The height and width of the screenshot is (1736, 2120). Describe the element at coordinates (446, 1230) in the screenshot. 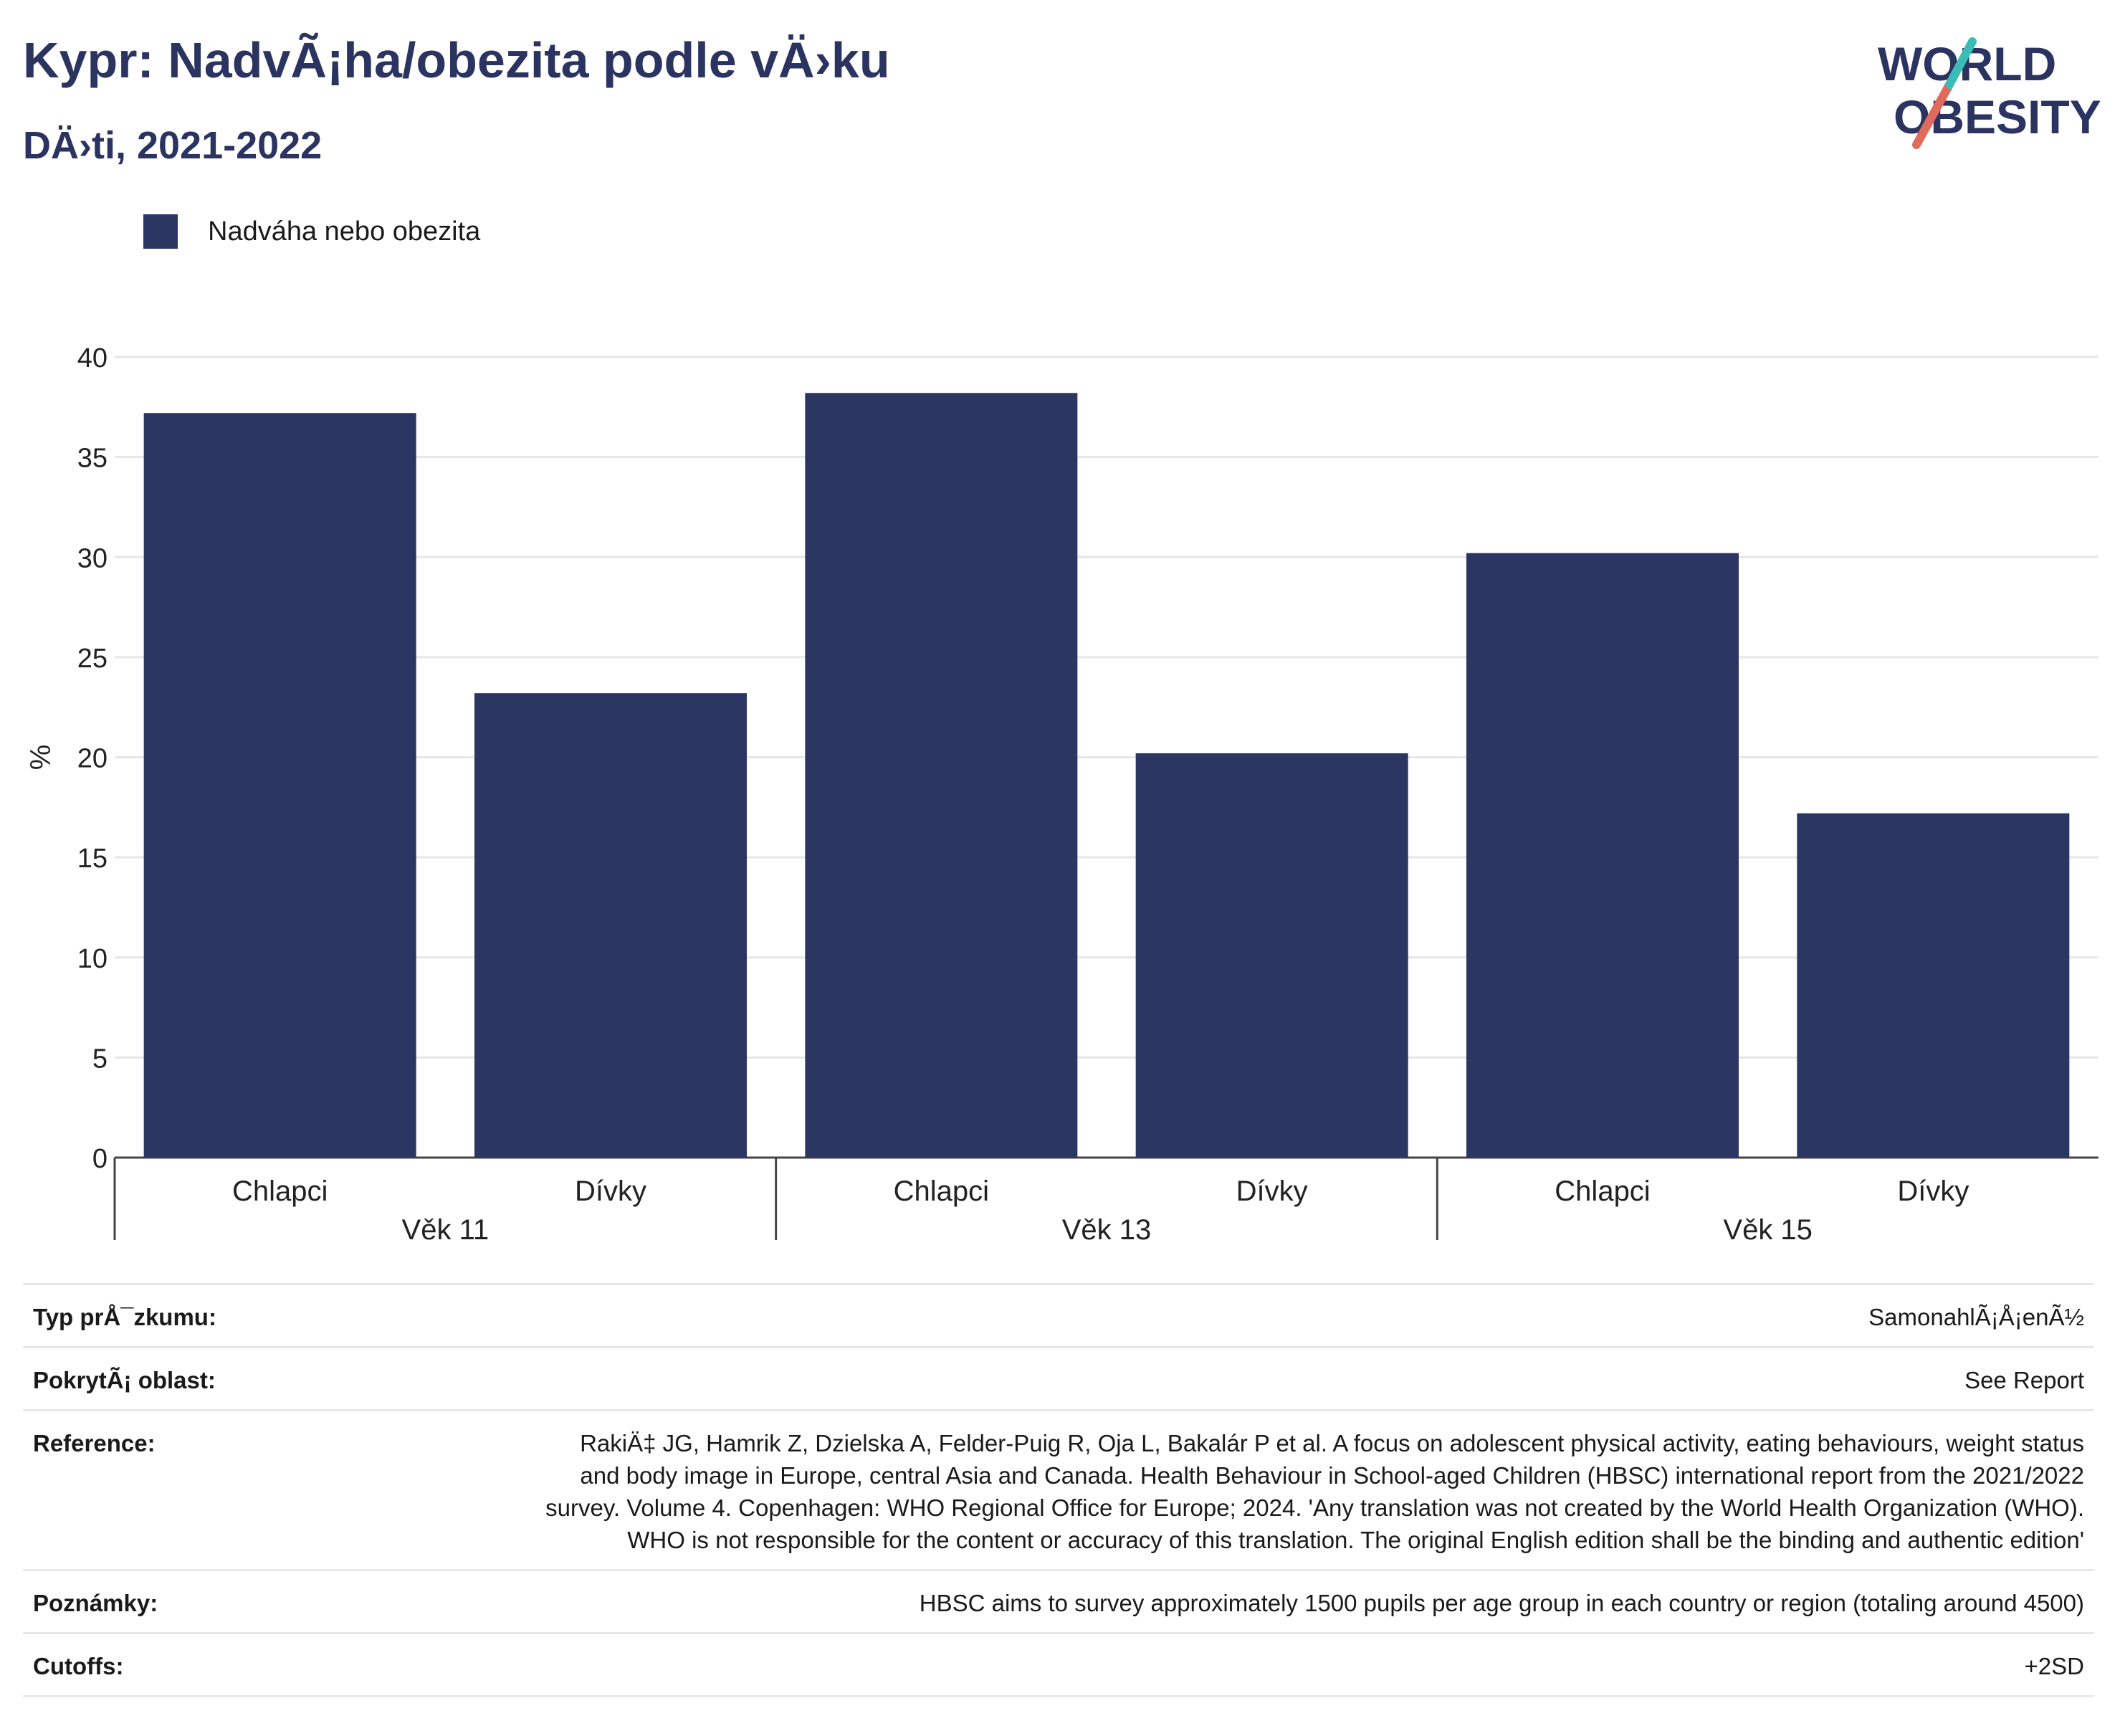

I see `x-group-label: Věk 11` at that location.